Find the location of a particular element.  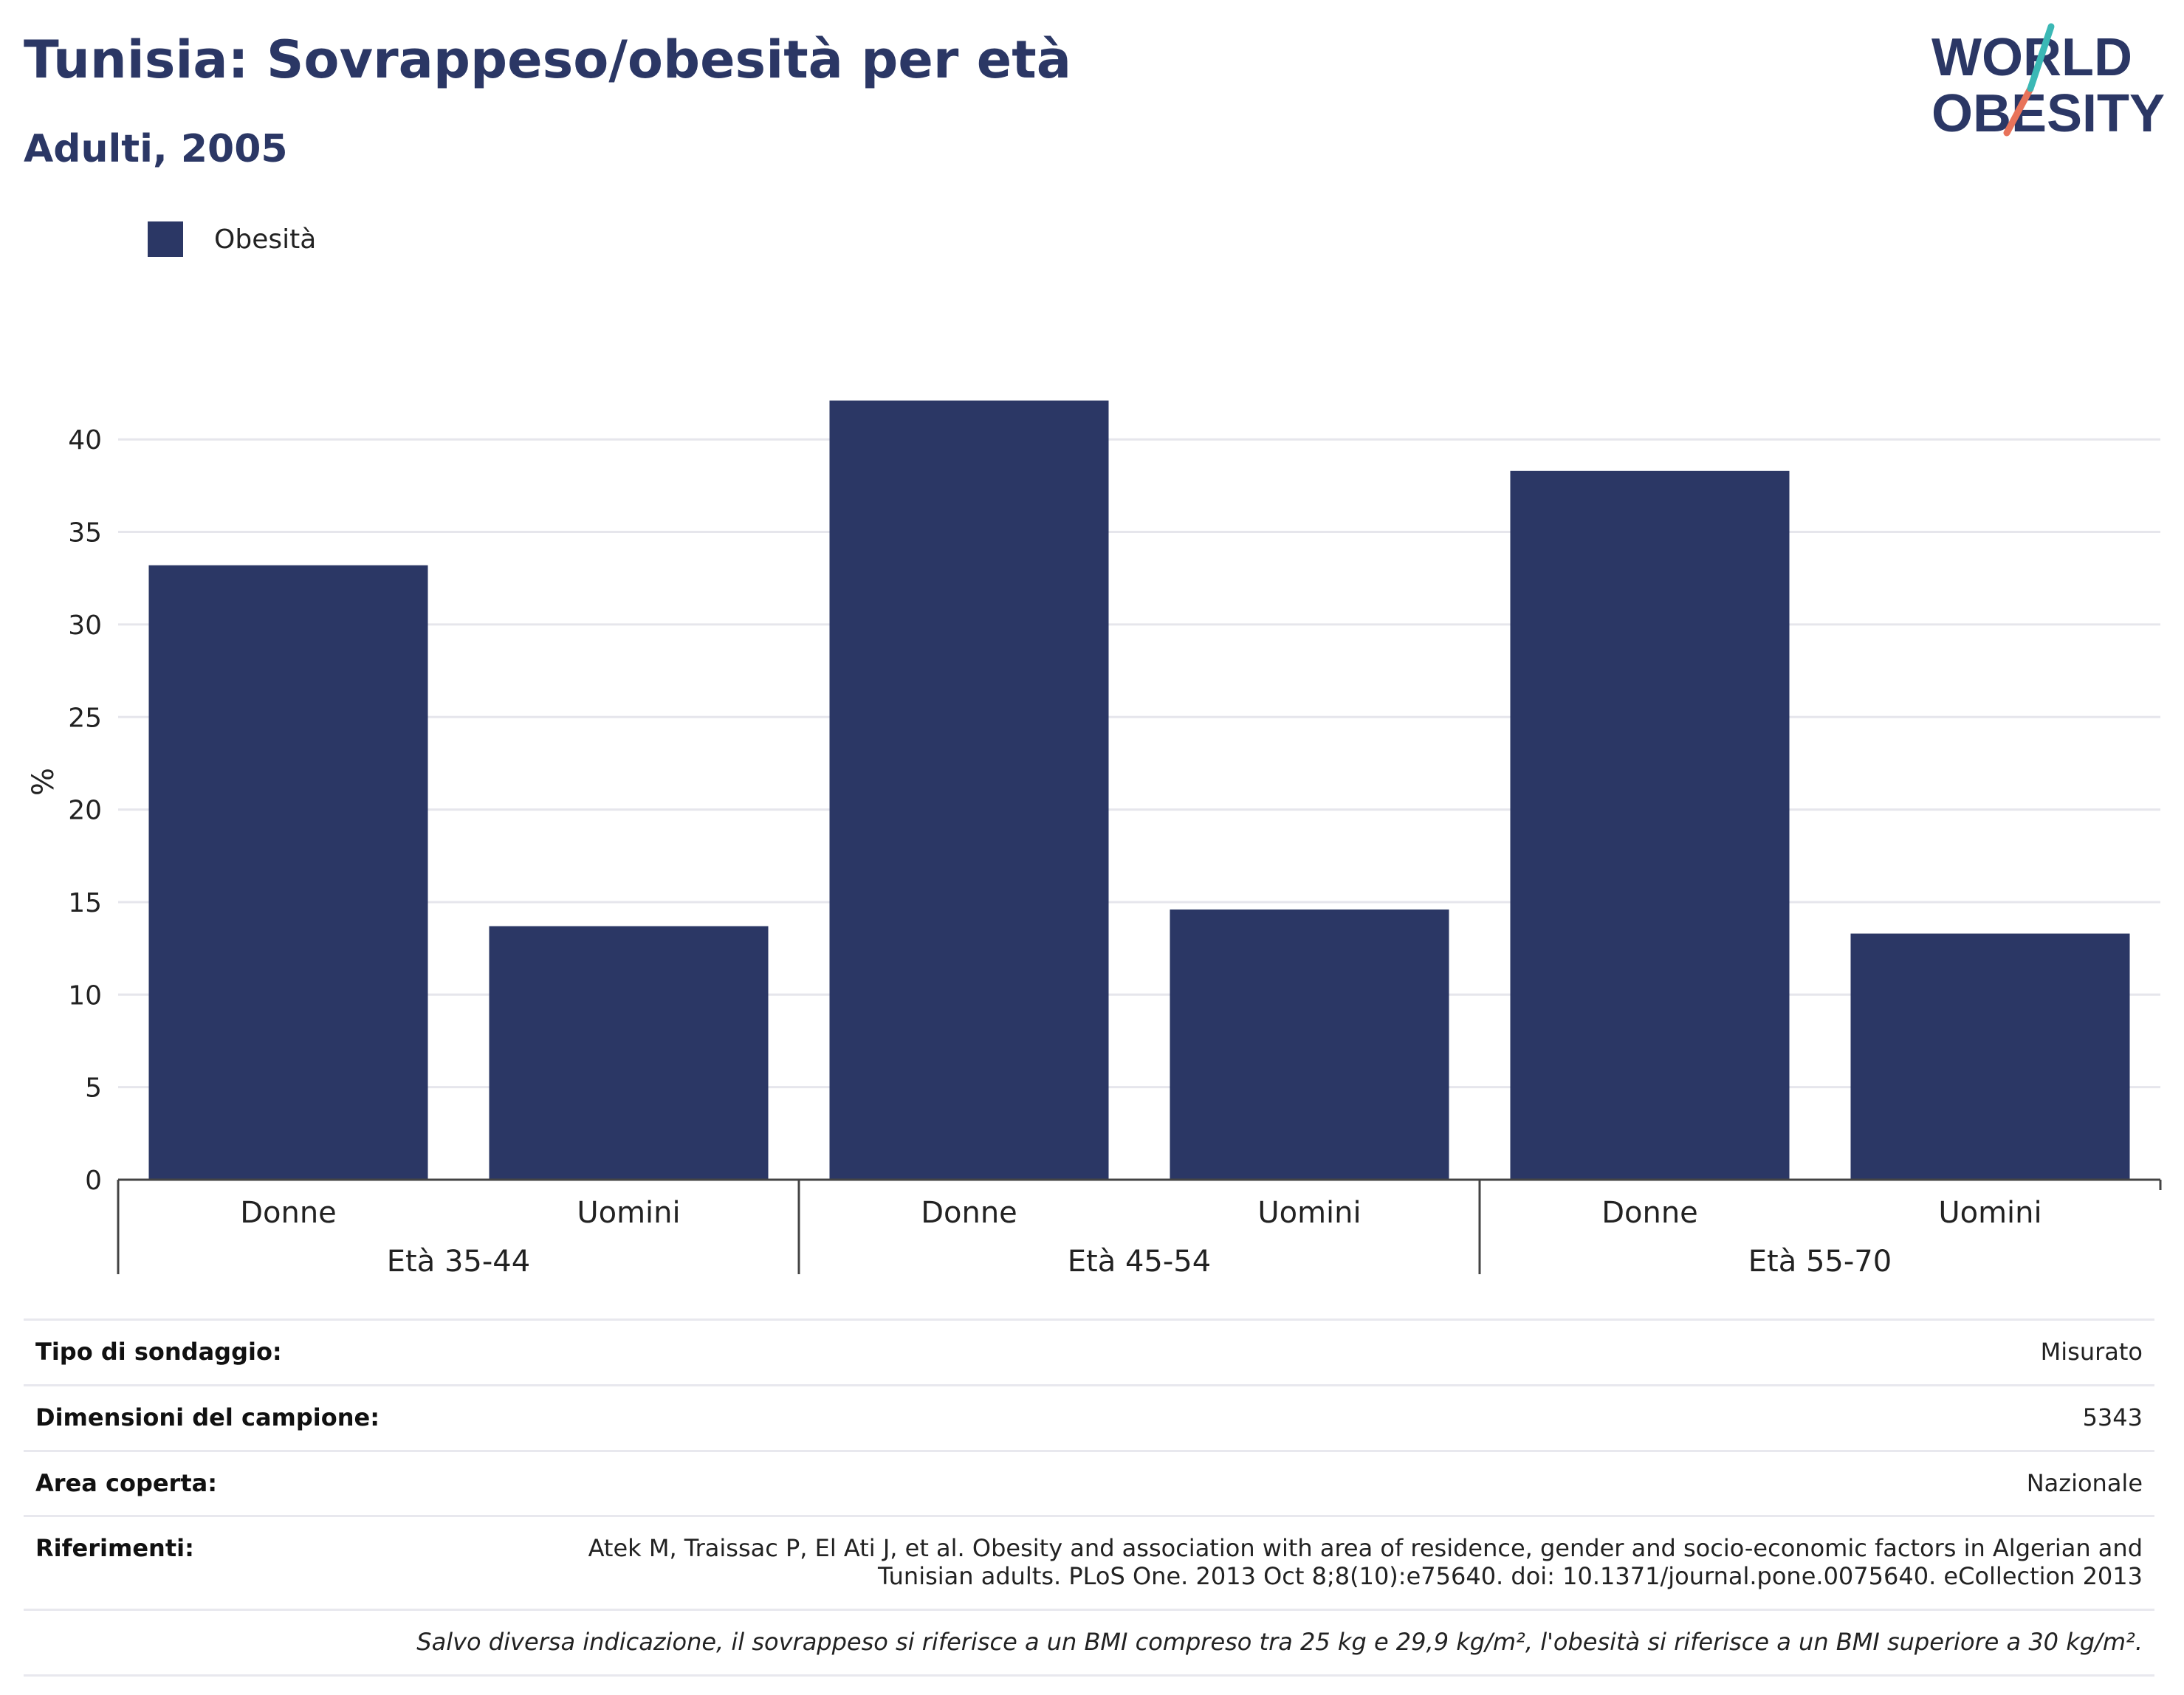

info-value: Misurato is located at coordinates (2091, 1352).